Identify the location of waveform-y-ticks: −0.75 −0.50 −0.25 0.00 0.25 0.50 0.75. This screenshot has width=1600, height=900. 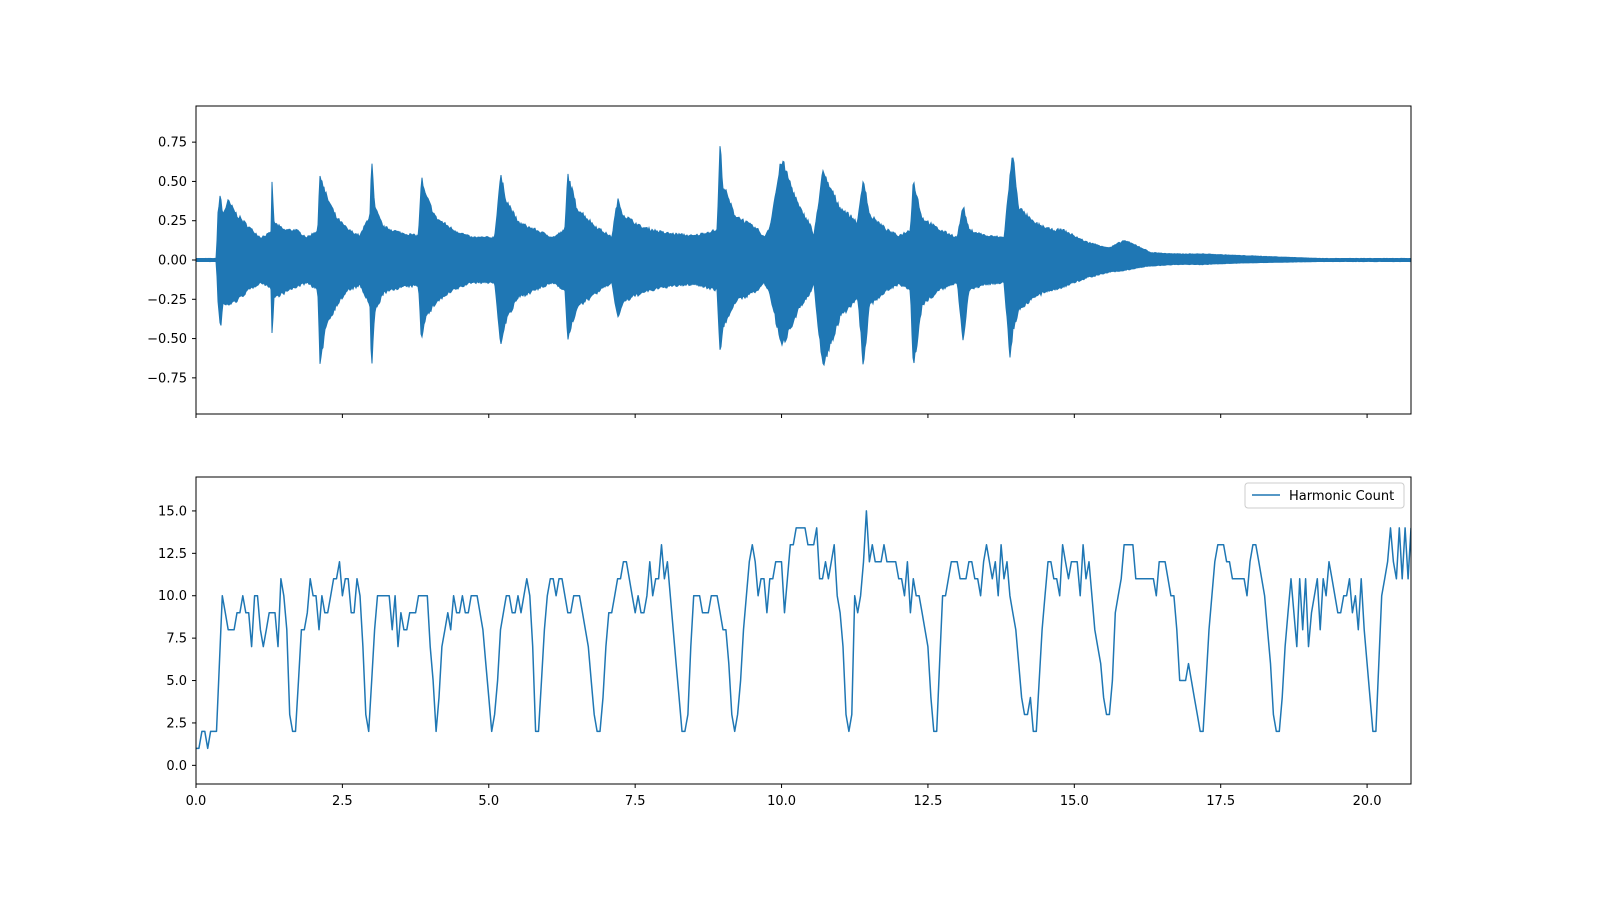
(171, 261).